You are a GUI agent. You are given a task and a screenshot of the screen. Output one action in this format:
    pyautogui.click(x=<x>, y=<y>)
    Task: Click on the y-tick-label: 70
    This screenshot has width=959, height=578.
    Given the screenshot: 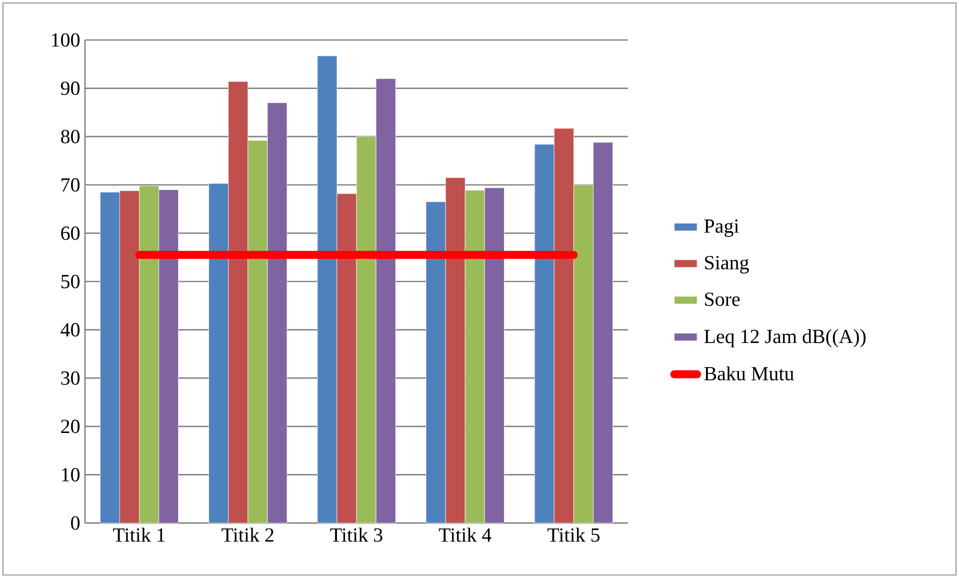 What is the action you would take?
    pyautogui.click(x=71, y=185)
    